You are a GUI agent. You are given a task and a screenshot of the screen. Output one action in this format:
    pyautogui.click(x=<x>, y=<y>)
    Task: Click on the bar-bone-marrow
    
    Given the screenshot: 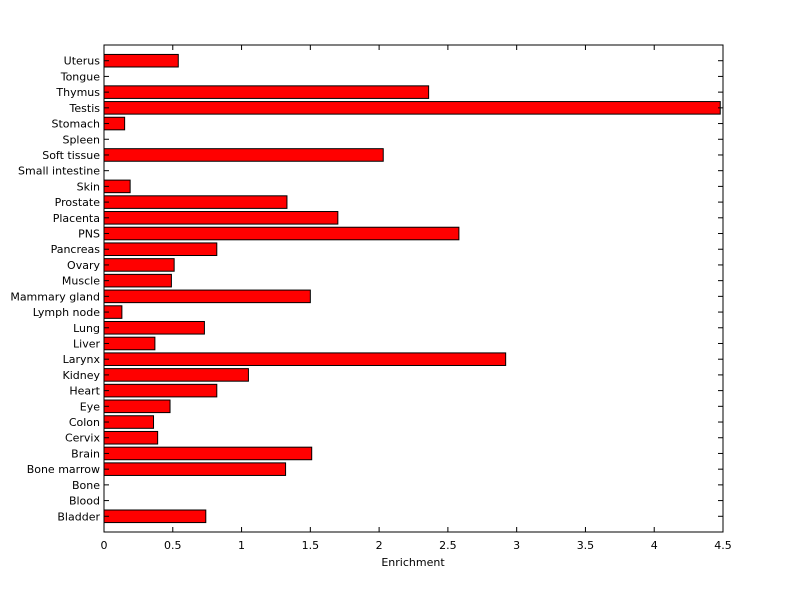 What is the action you would take?
    pyautogui.click(x=195, y=469)
    